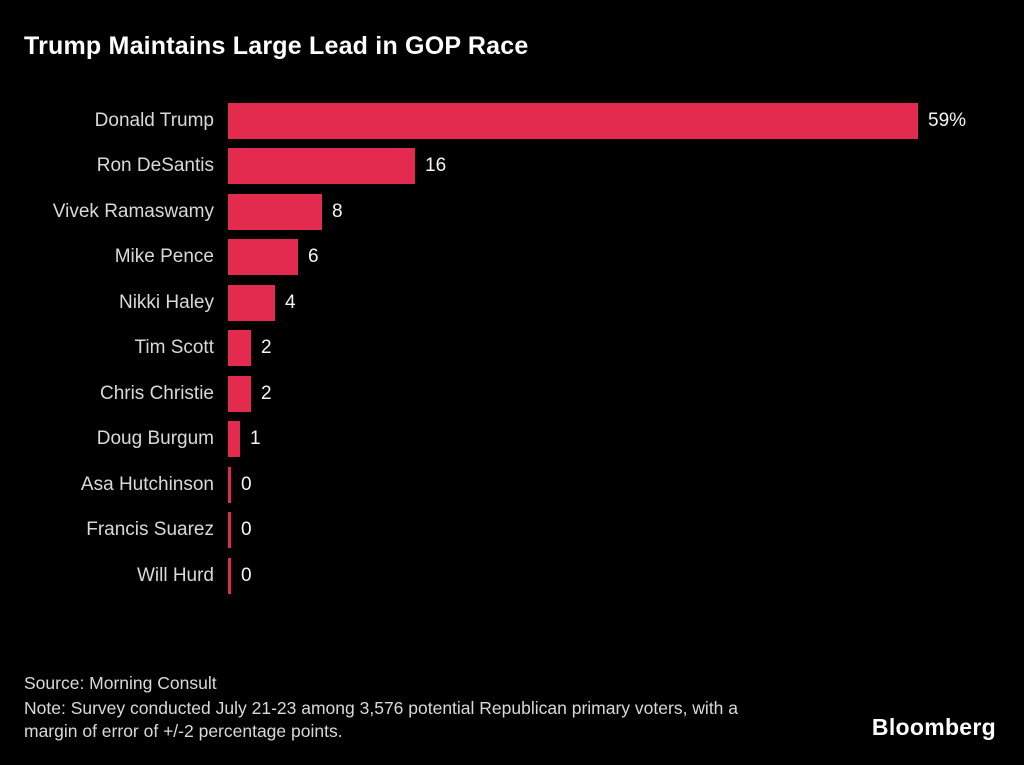 This screenshot has height=765, width=1024. I want to click on bar-track: 59%, so click(621, 120).